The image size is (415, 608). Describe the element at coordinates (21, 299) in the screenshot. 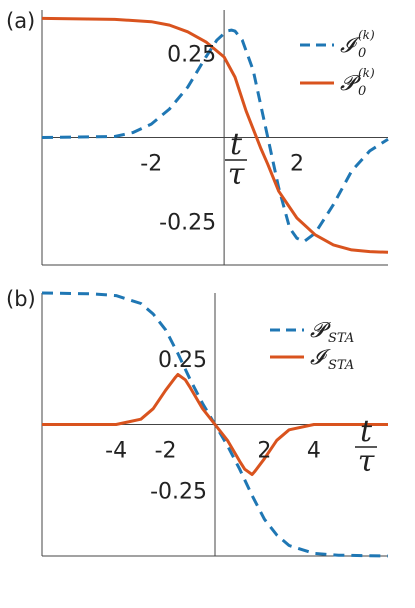

I see `panel-label: (b)` at that location.